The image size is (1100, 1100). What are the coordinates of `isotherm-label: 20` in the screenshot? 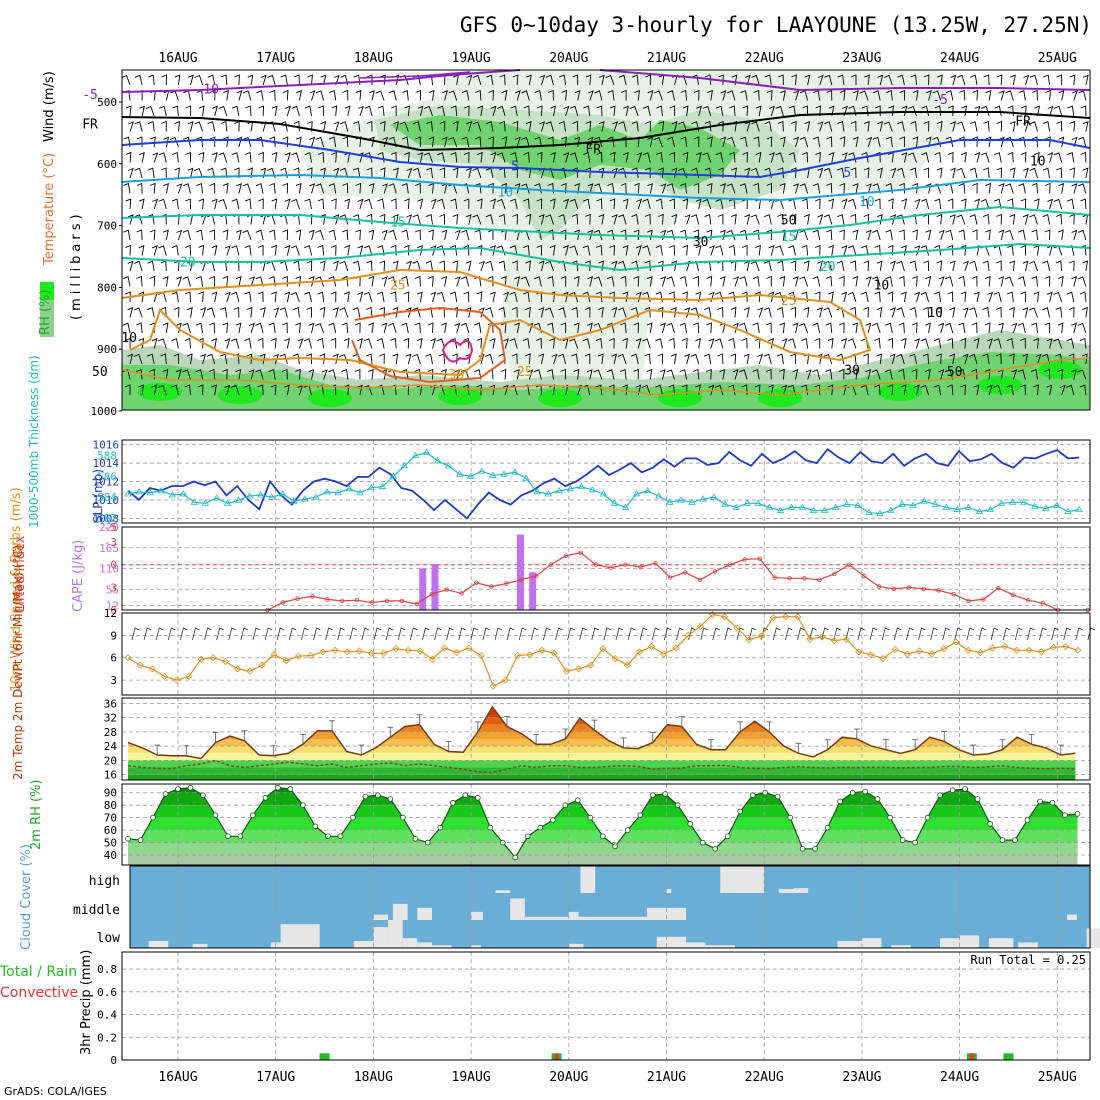 It's located at (828, 267).